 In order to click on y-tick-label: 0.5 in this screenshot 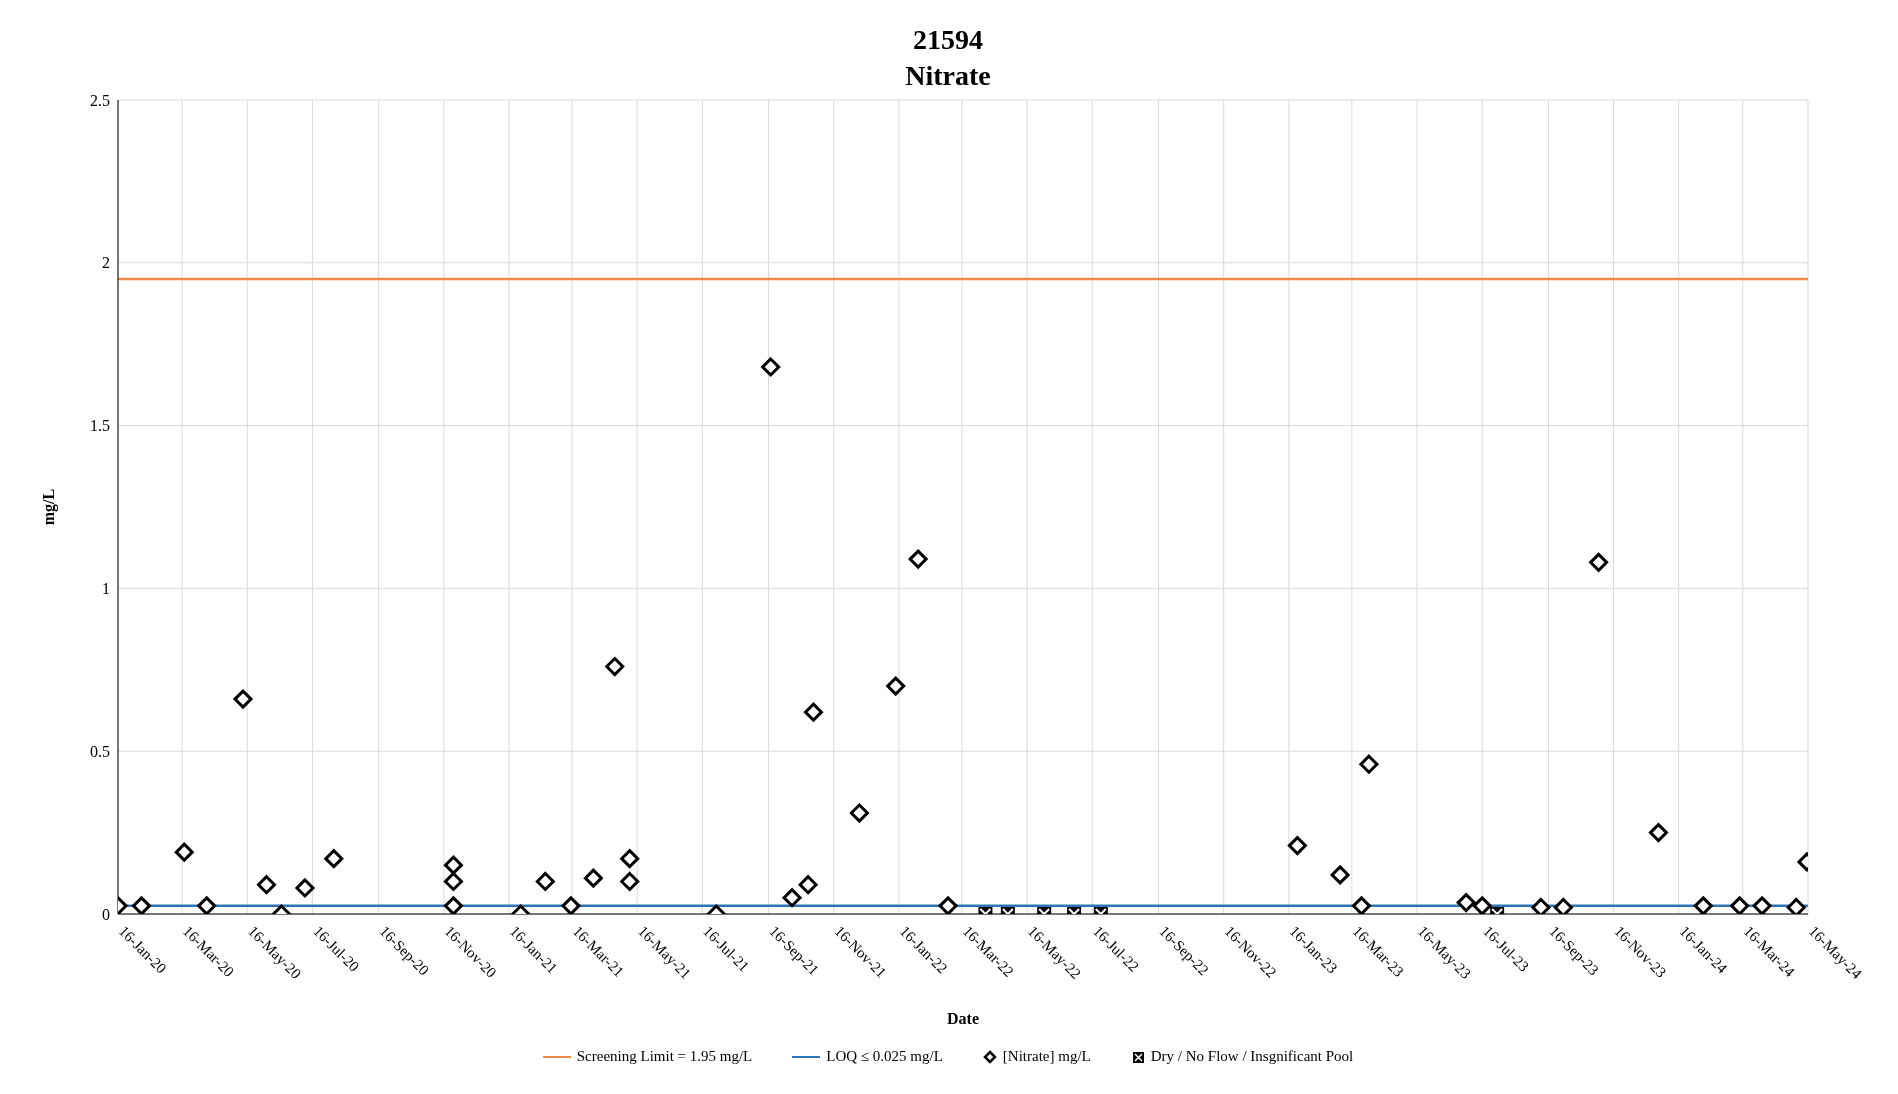, I will do `click(100, 751)`.